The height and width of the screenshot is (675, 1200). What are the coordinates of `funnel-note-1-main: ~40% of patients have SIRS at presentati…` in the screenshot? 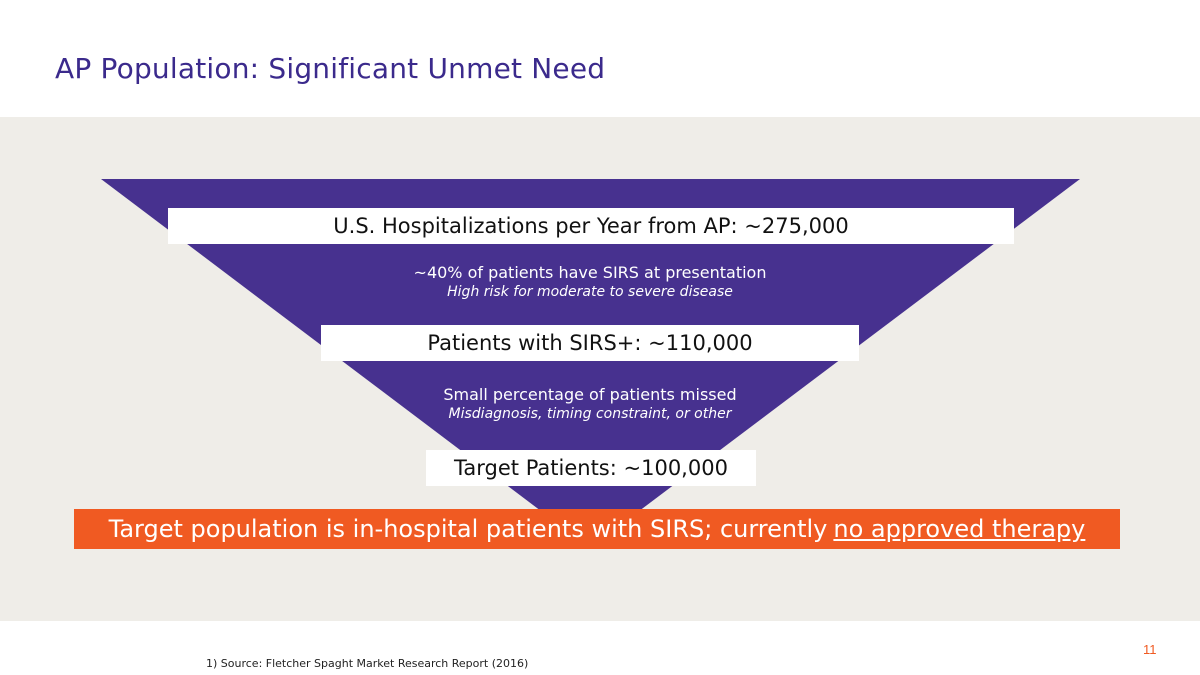 It's located at (590, 272).